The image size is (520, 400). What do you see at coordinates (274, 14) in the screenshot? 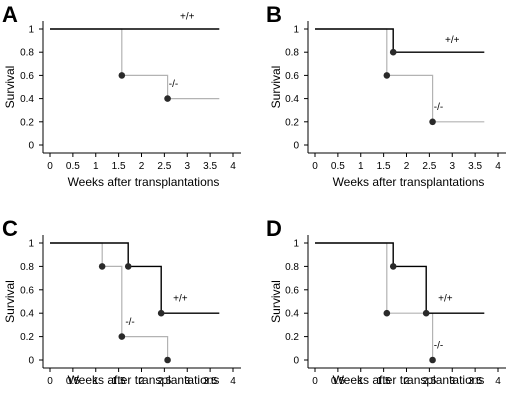
I see `panel-letter: B` at bounding box center [274, 14].